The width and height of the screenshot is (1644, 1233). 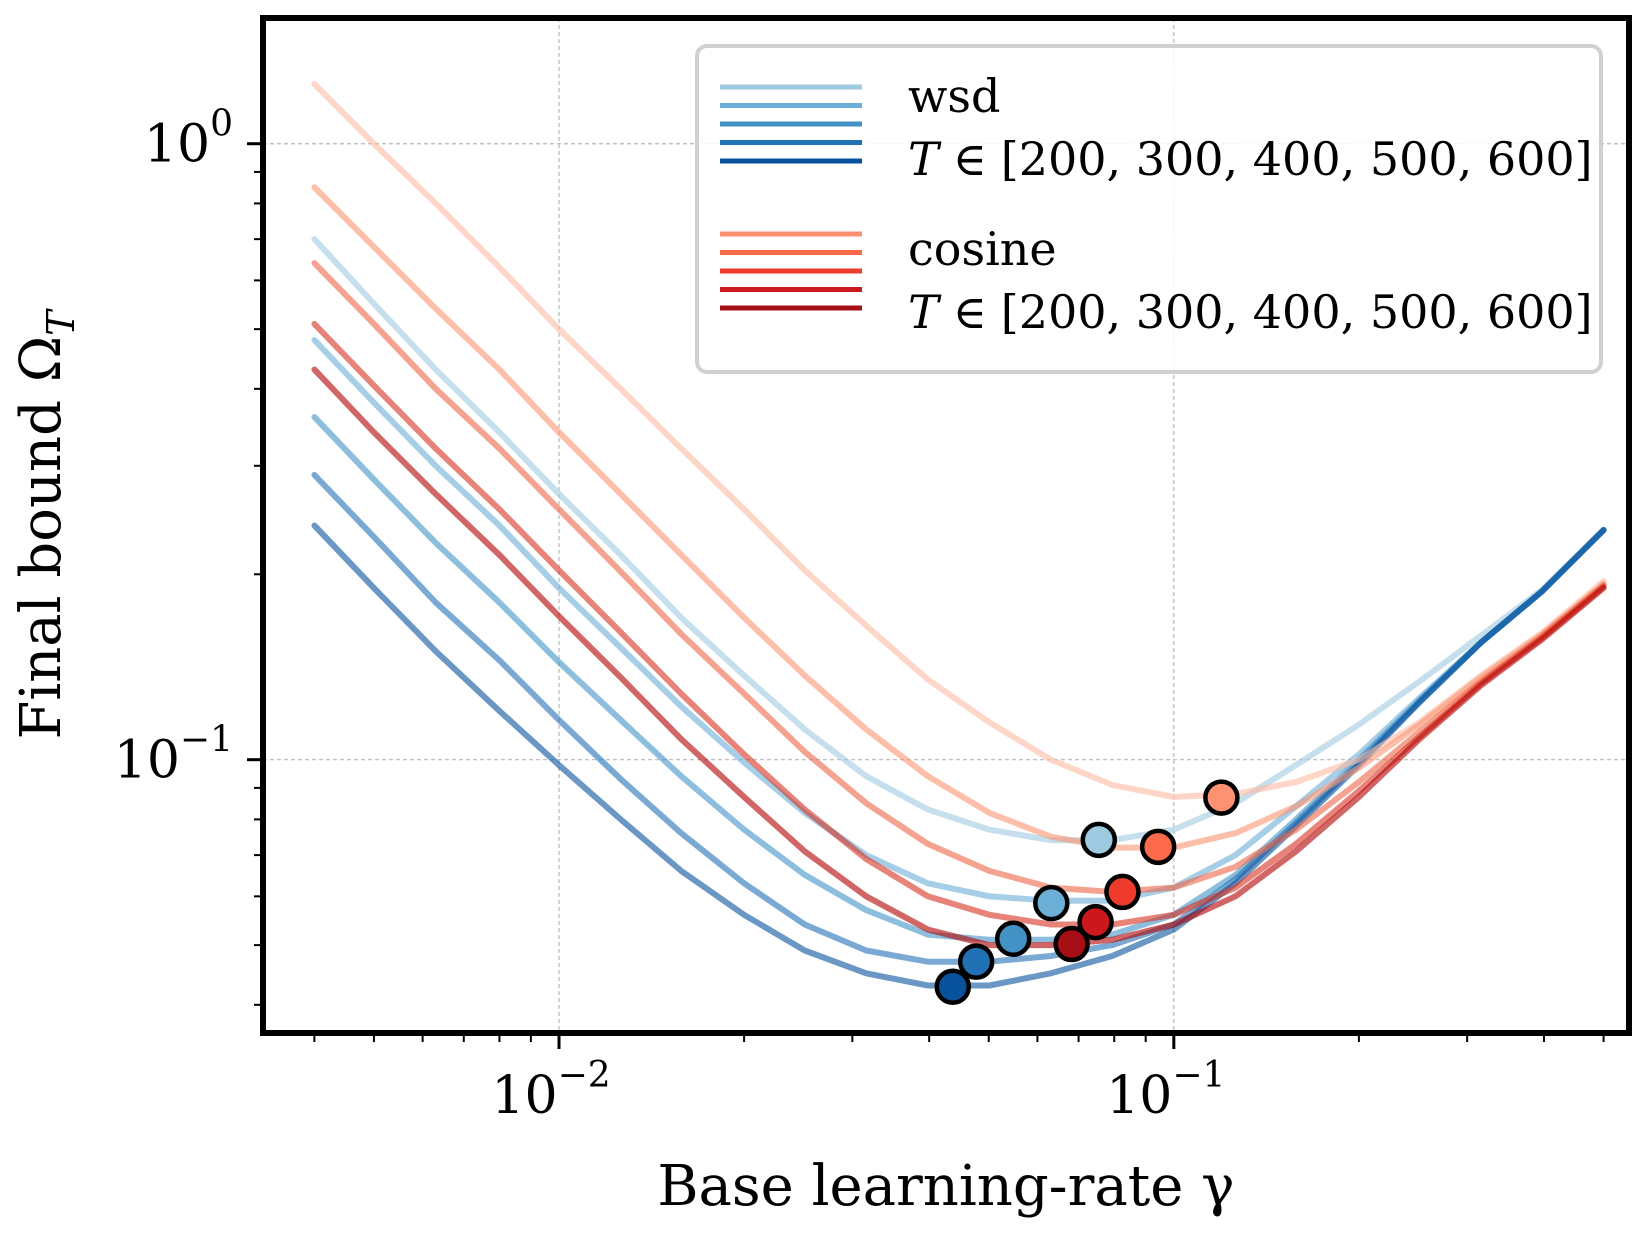 I want to click on y-tick-label: 10⁰, so click(x=188, y=139).